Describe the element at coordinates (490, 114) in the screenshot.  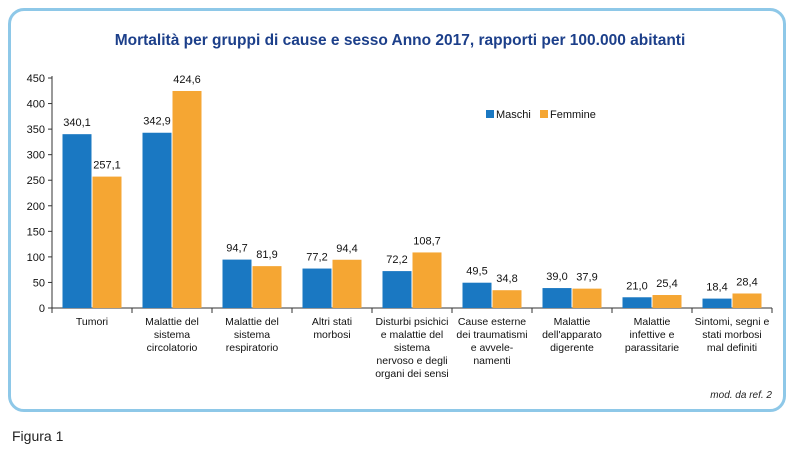
I see `legend-swatch-maschi` at that location.